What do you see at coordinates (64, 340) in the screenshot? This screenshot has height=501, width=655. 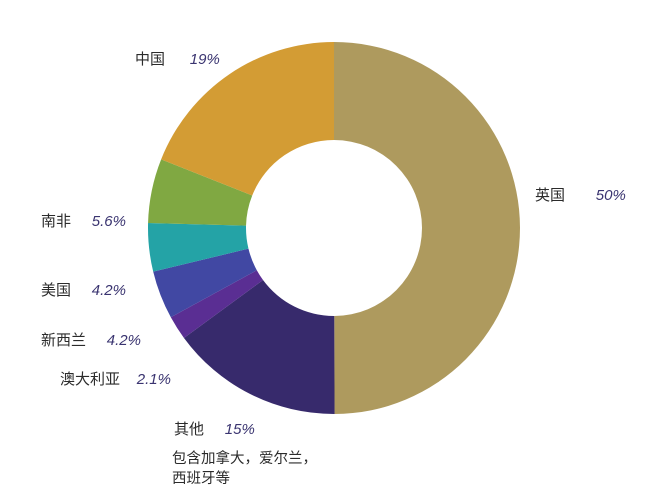 I see `label-new-zealand-name: 新西兰` at bounding box center [64, 340].